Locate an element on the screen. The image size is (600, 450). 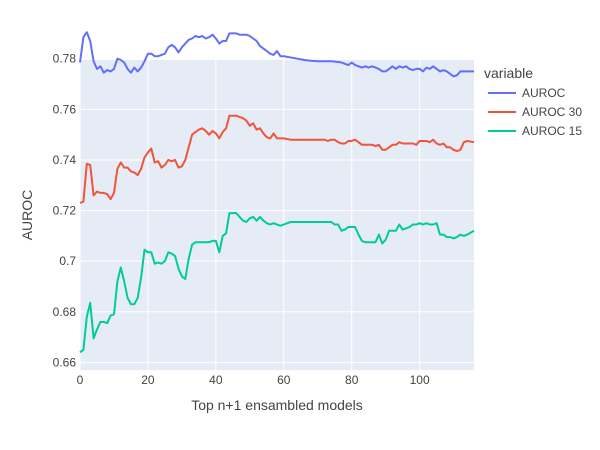
legend: variable AUROC AUROC 30 AUROC 15 is located at coordinates (533, 101).